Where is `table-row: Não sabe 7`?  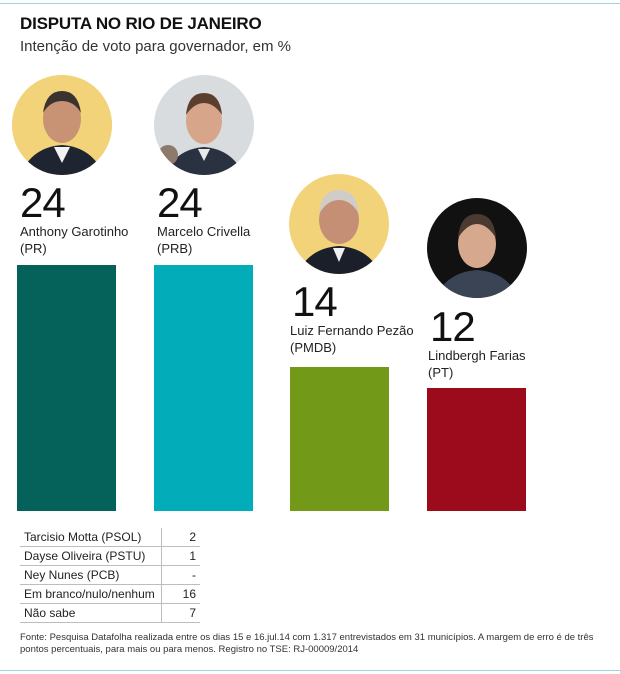 table-row: Não sabe 7 is located at coordinates (110, 613).